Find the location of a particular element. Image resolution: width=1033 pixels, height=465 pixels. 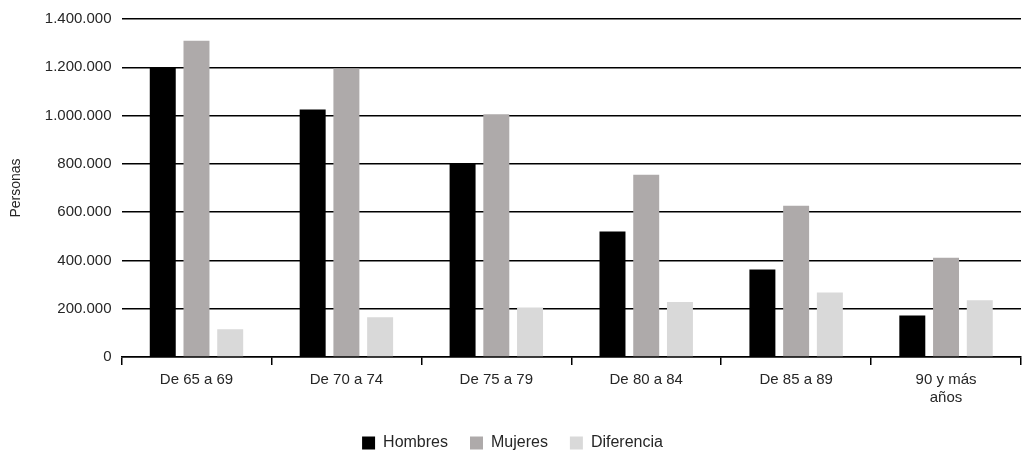

y-tick-label: 1.400.000 is located at coordinates (78, 18).